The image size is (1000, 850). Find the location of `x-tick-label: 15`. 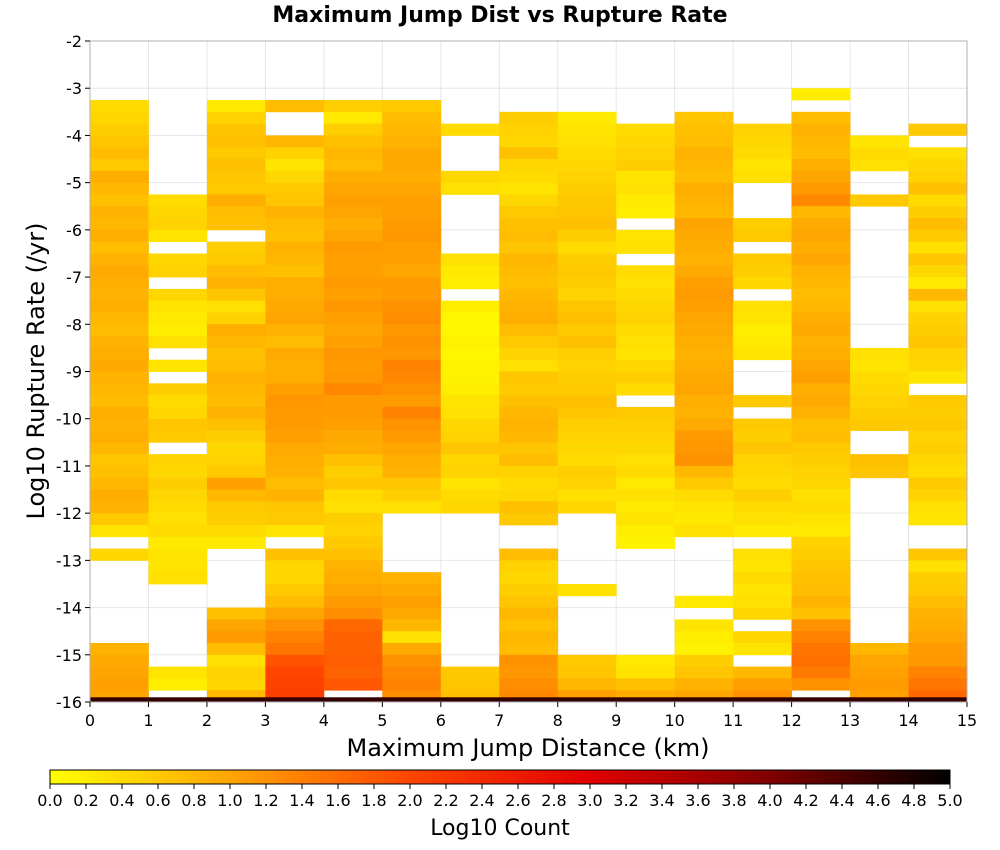

x-tick-label: 15 is located at coordinates (967, 720).